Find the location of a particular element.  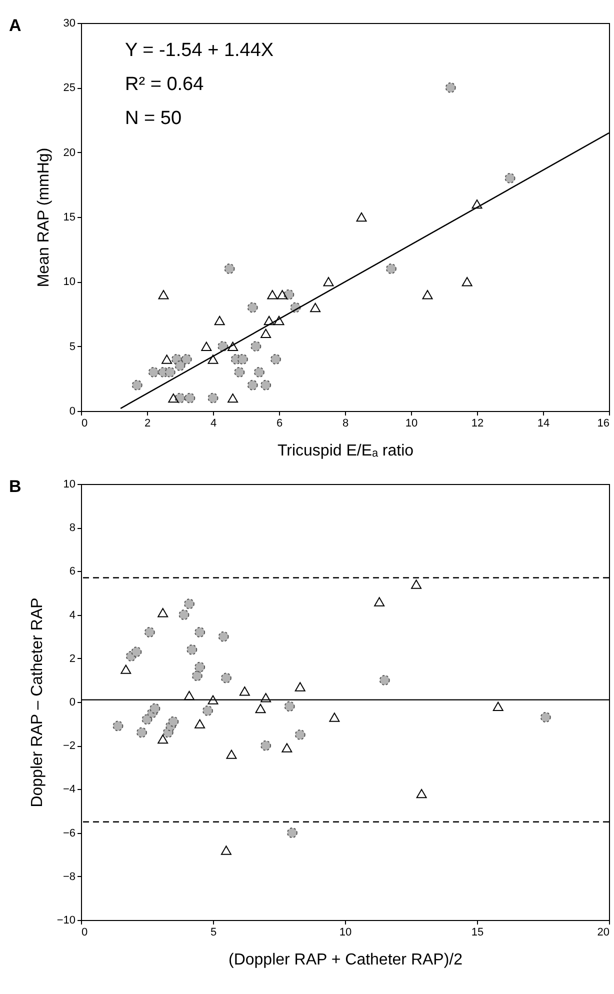

x-tick-label: 4 is located at coordinates (213, 424).